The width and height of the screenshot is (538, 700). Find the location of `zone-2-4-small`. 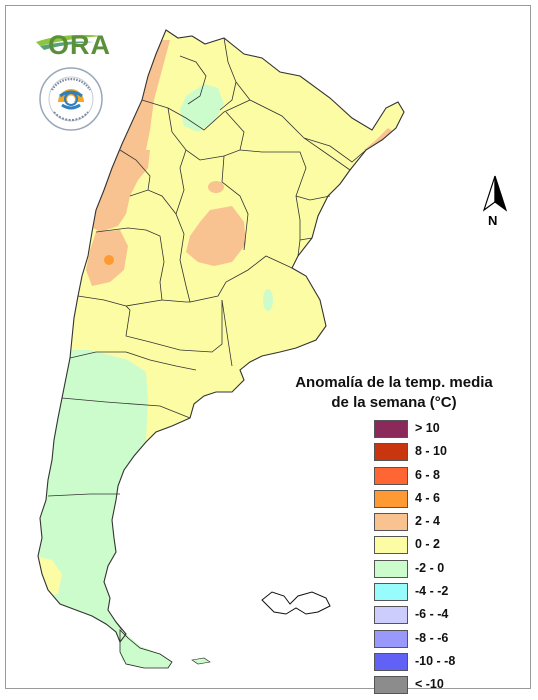

zone-2-4-small is located at coordinates (216, 187).